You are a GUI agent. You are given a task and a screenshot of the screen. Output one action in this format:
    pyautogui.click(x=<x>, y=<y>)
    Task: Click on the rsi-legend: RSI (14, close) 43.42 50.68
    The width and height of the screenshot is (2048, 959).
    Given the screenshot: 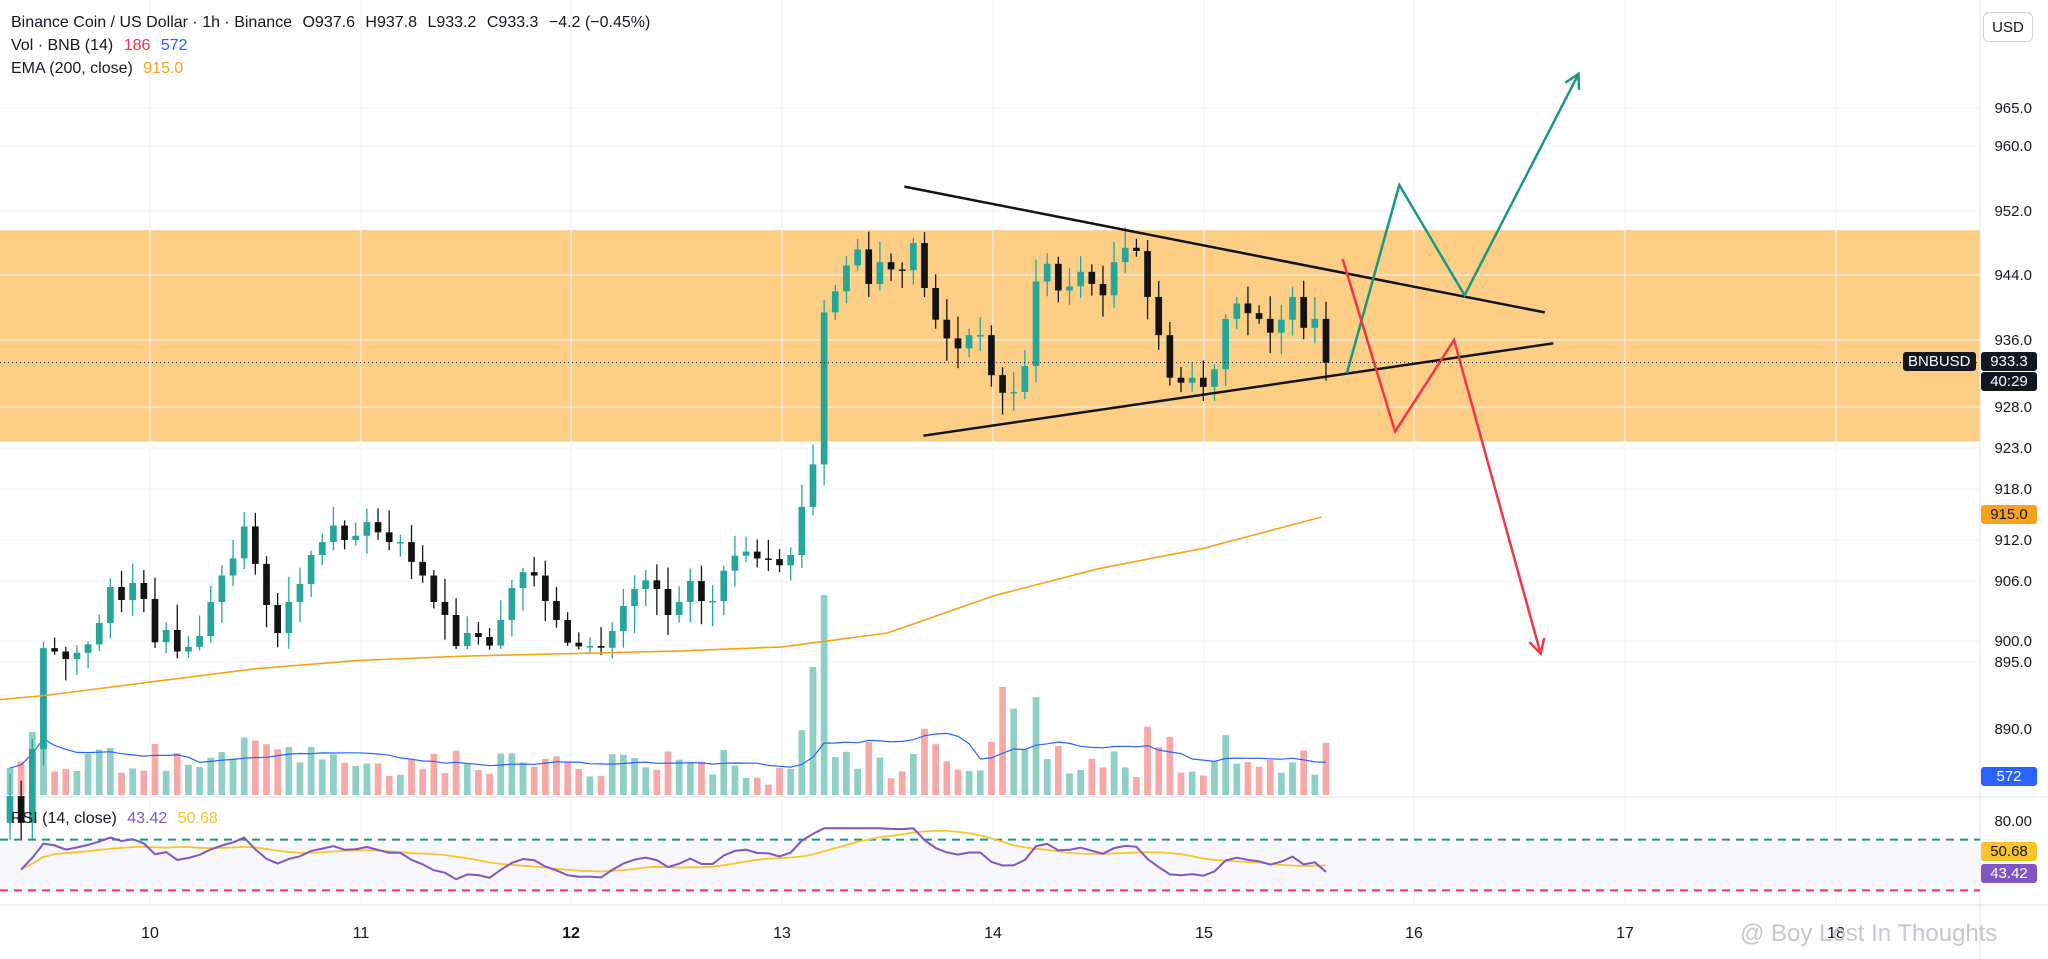 What is the action you would take?
    pyautogui.click(x=117, y=819)
    